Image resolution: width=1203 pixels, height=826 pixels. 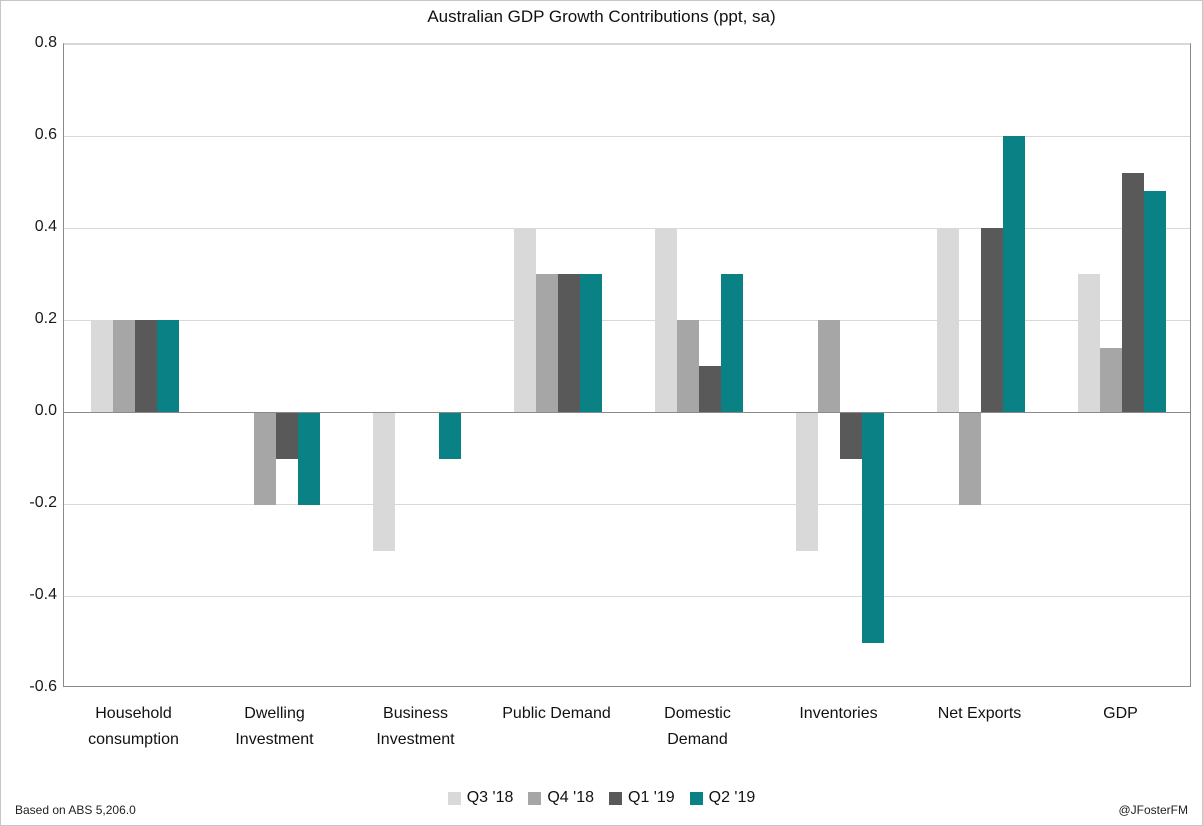 I want to click on y-tick-label: -0.4, so click(x=43, y=594).